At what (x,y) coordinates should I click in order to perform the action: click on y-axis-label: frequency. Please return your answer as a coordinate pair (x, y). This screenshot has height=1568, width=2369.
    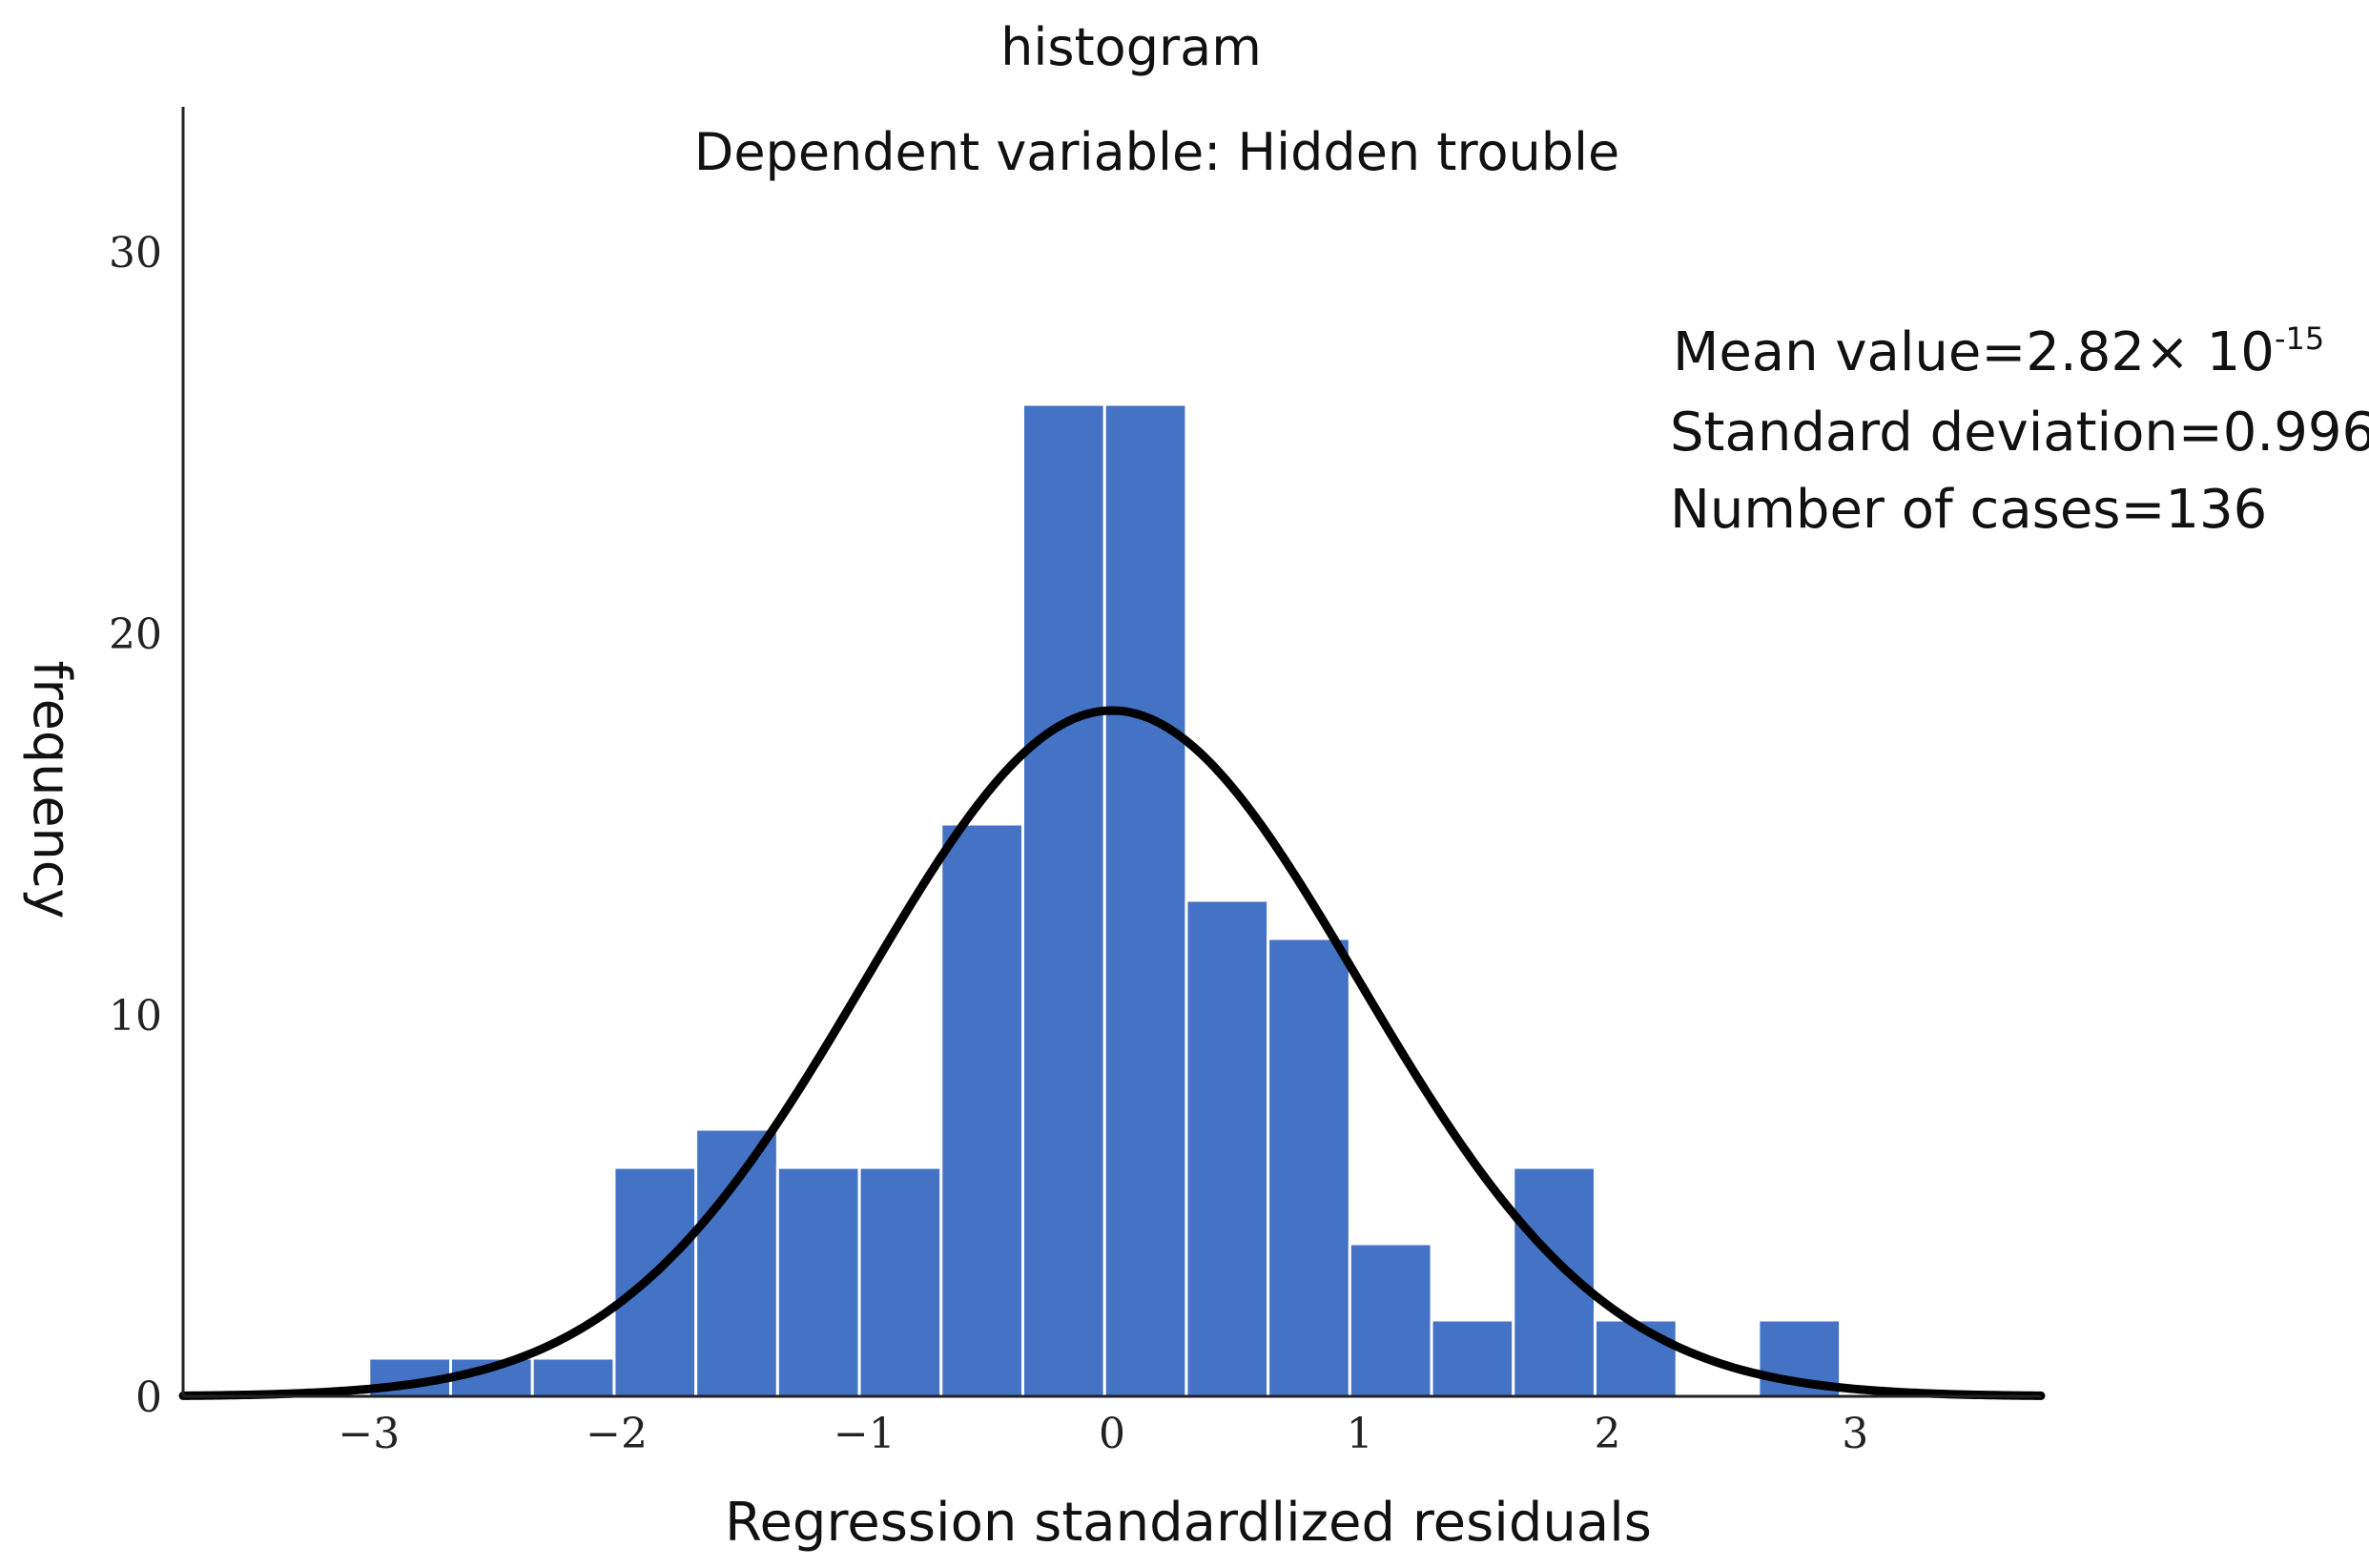
    Looking at the image, I should click on (52, 790).